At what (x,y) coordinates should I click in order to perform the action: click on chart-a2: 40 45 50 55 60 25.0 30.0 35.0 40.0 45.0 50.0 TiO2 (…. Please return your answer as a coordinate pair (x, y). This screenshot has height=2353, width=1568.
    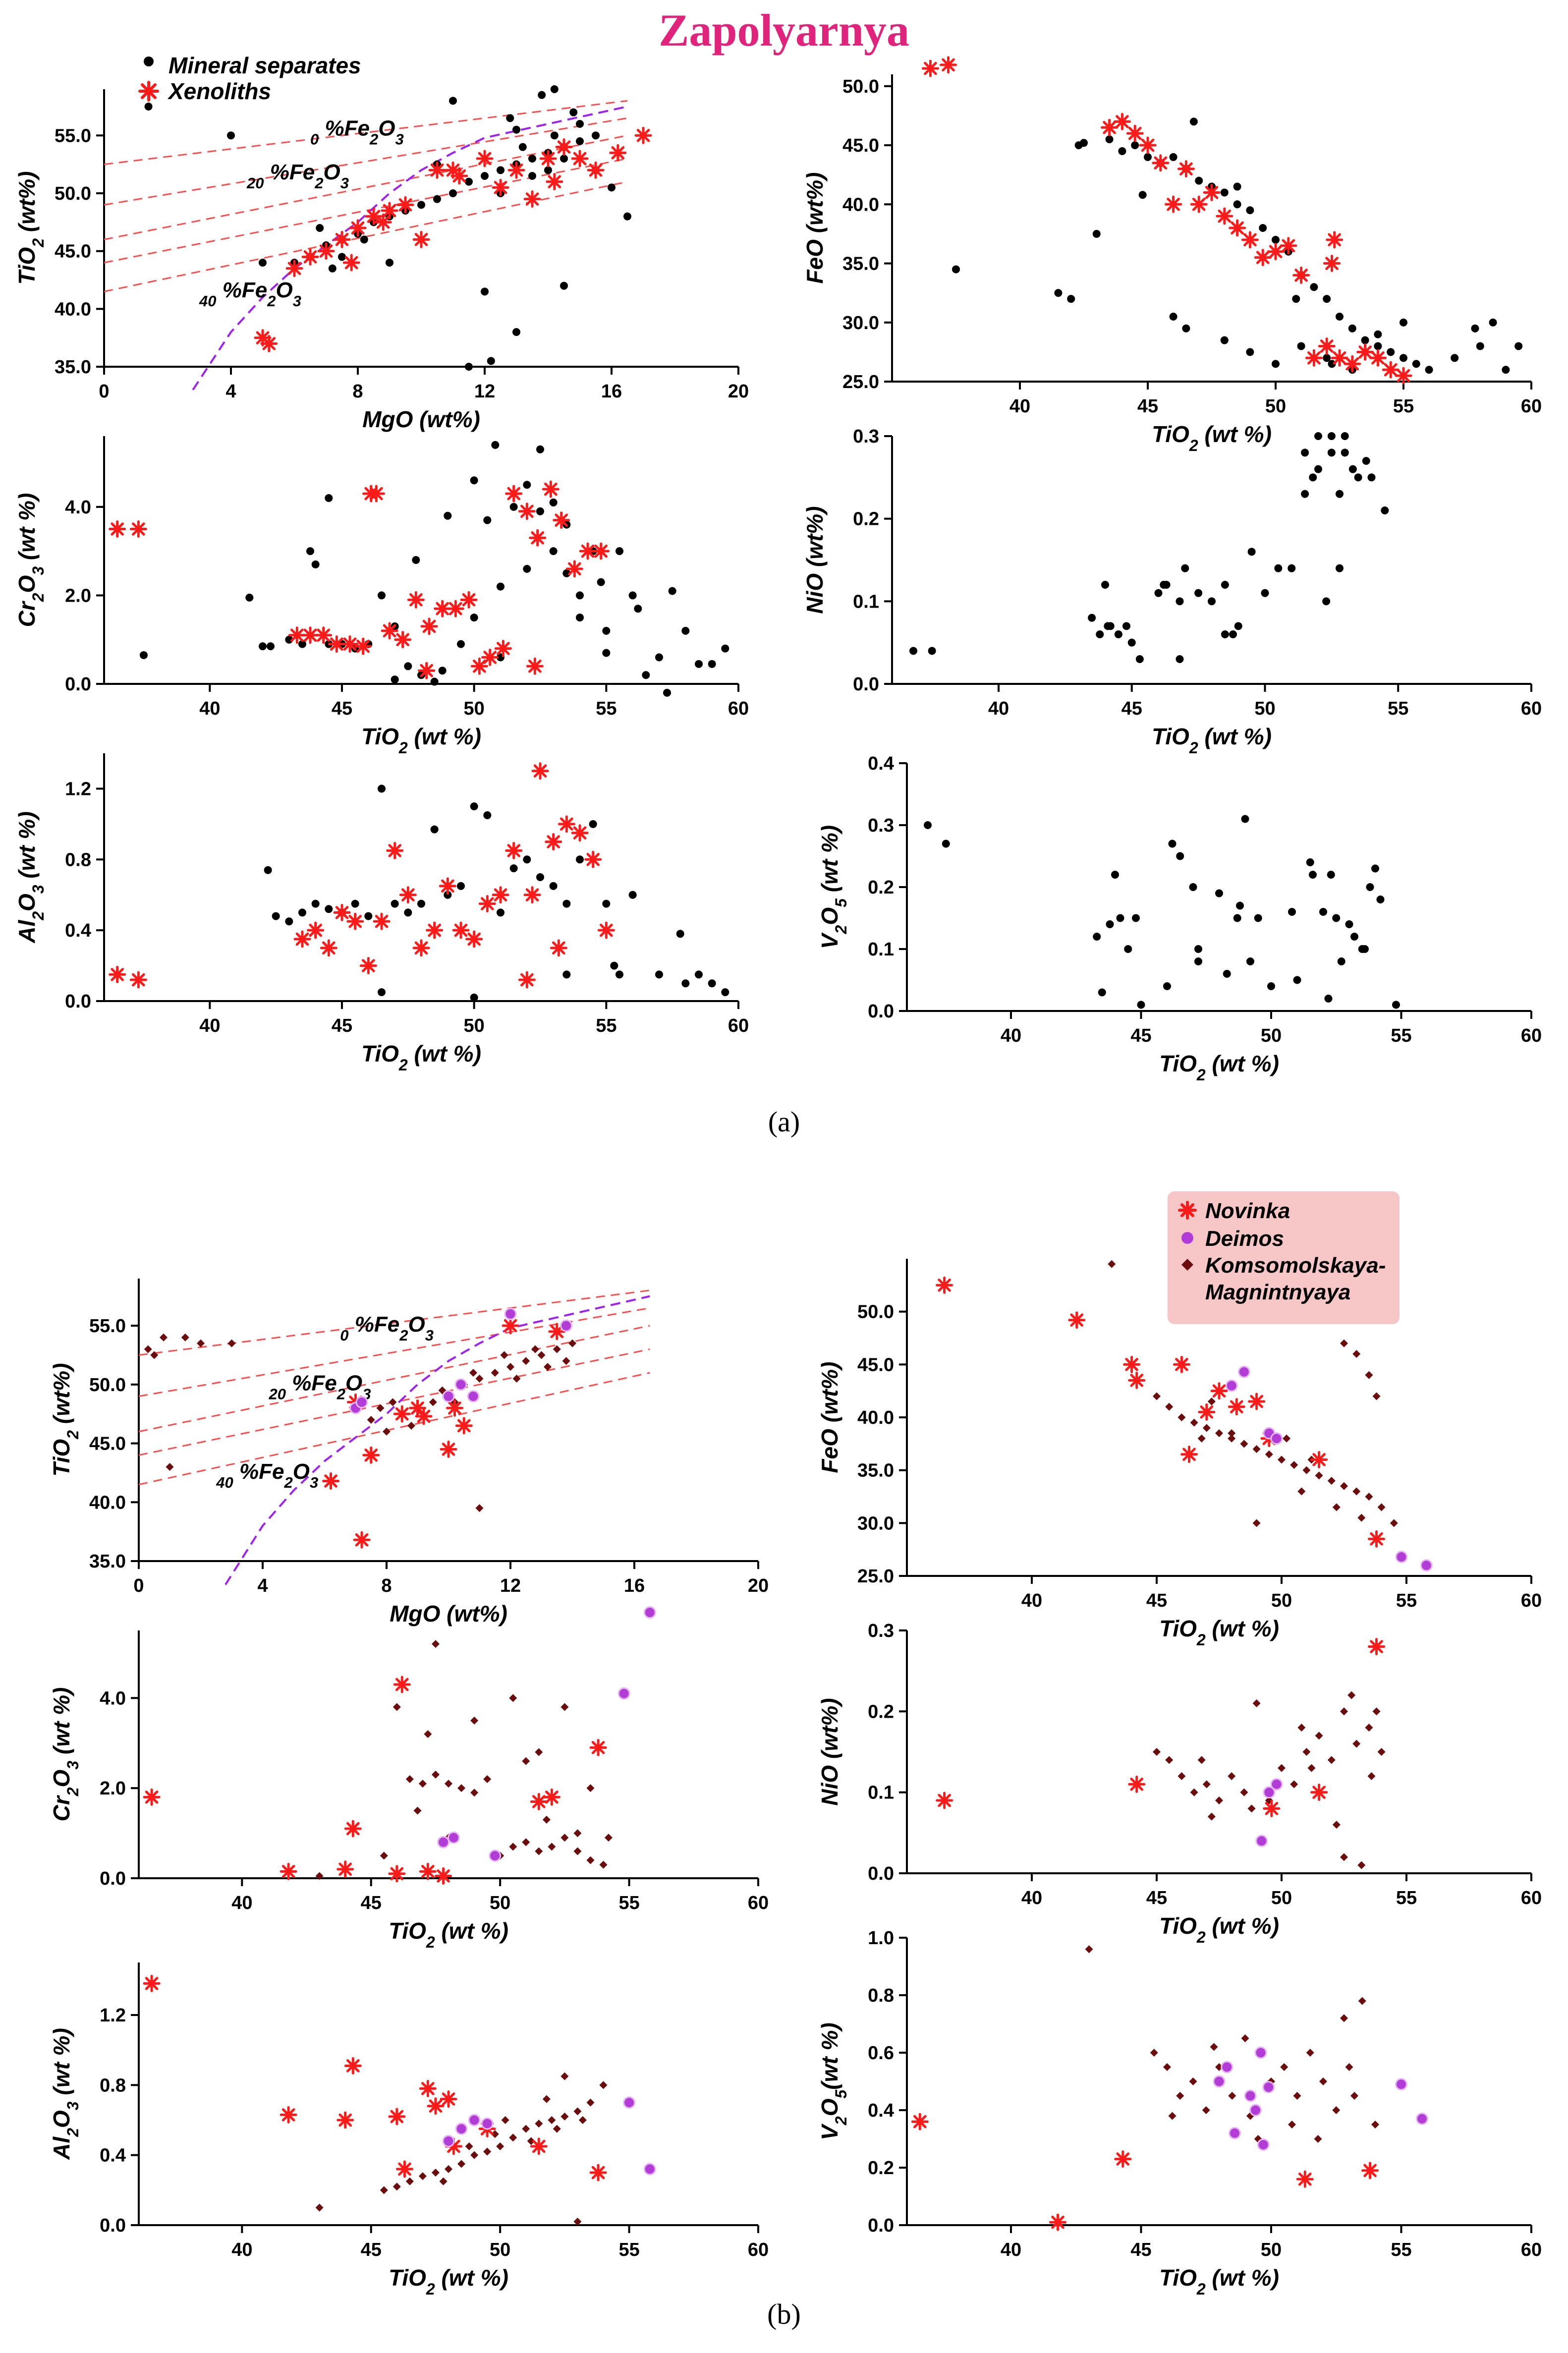
    Looking at the image, I should click on (1172, 255).